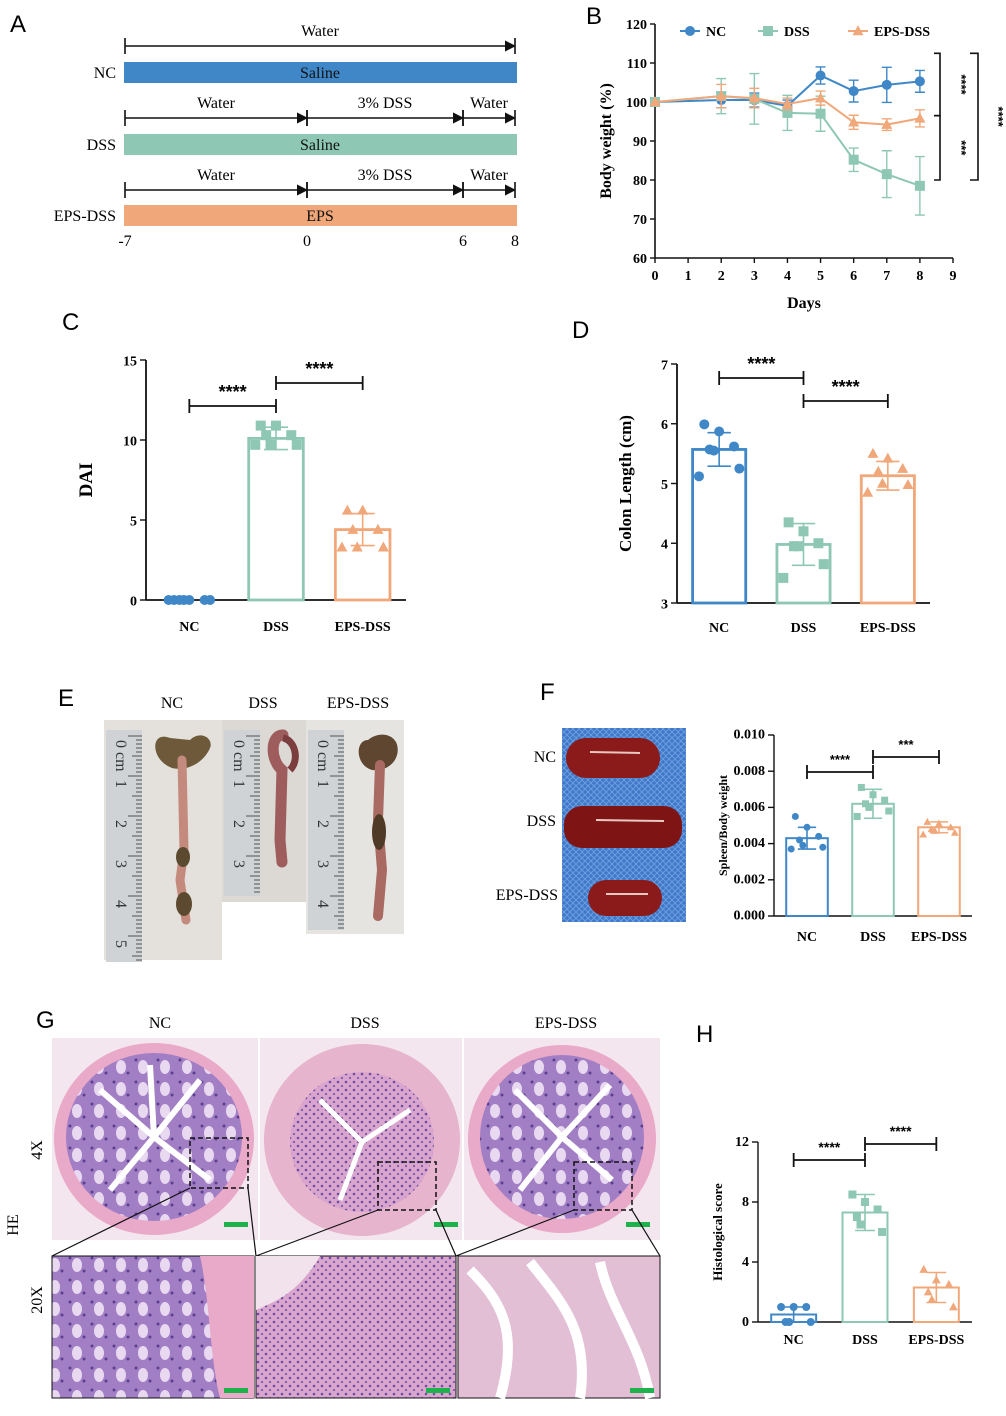 This screenshot has height=1416, width=1006. Describe the element at coordinates (846, 387) in the screenshot. I see `chartD-significance-label: ****` at that location.